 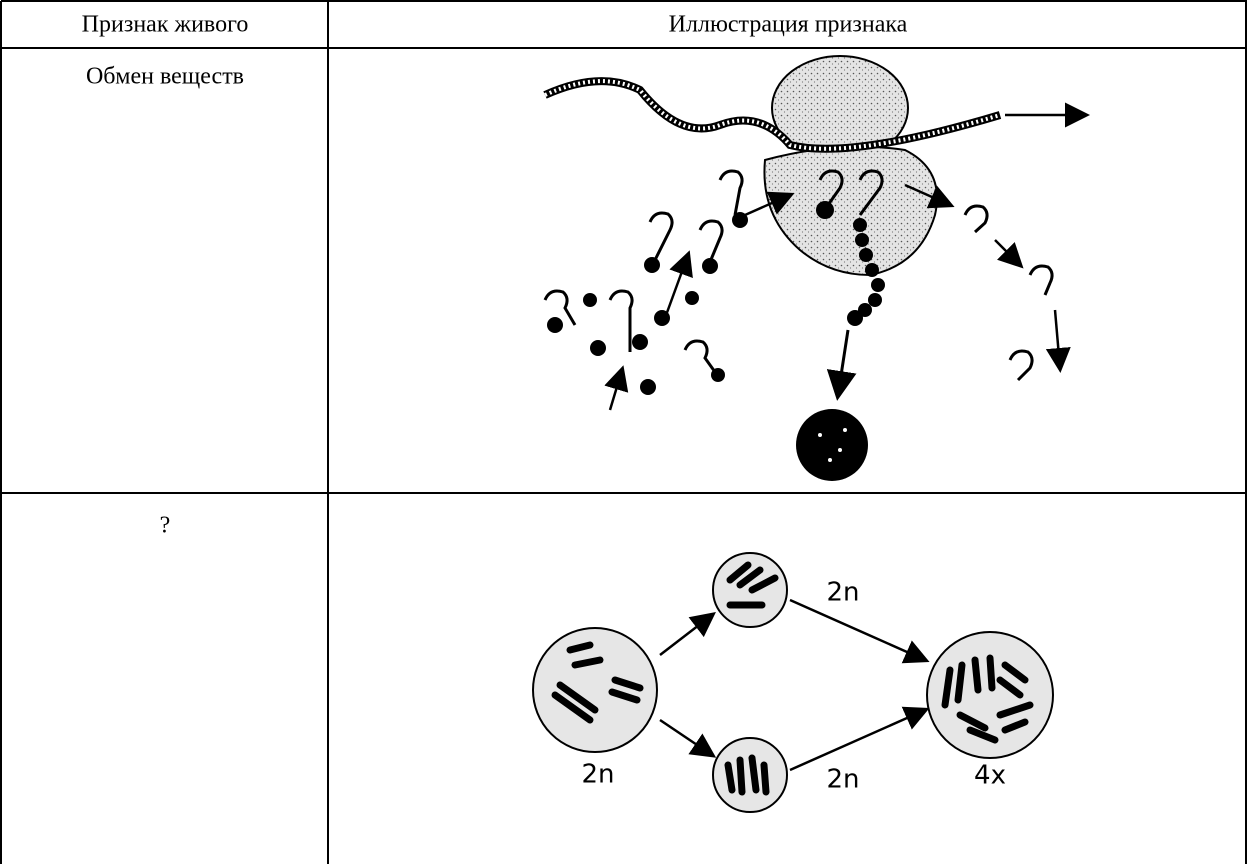 What do you see at coordinates (788, 25) in the screenshot?
I see `header-cell: Иллюстрация признака` at bounding box center [788, 25].